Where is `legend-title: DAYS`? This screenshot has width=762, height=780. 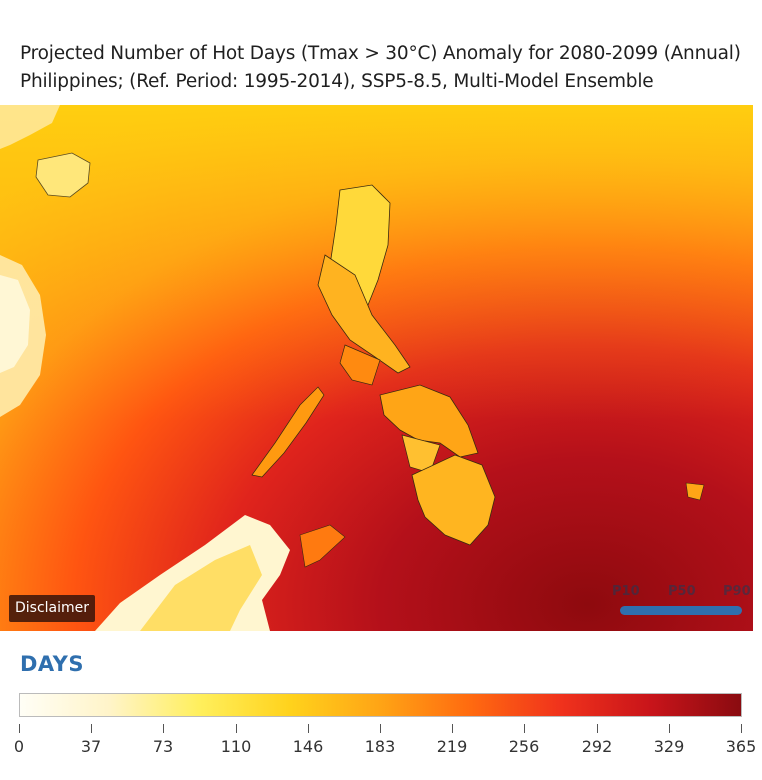 legend-title: DAYS is located at coordinates (52, 664).